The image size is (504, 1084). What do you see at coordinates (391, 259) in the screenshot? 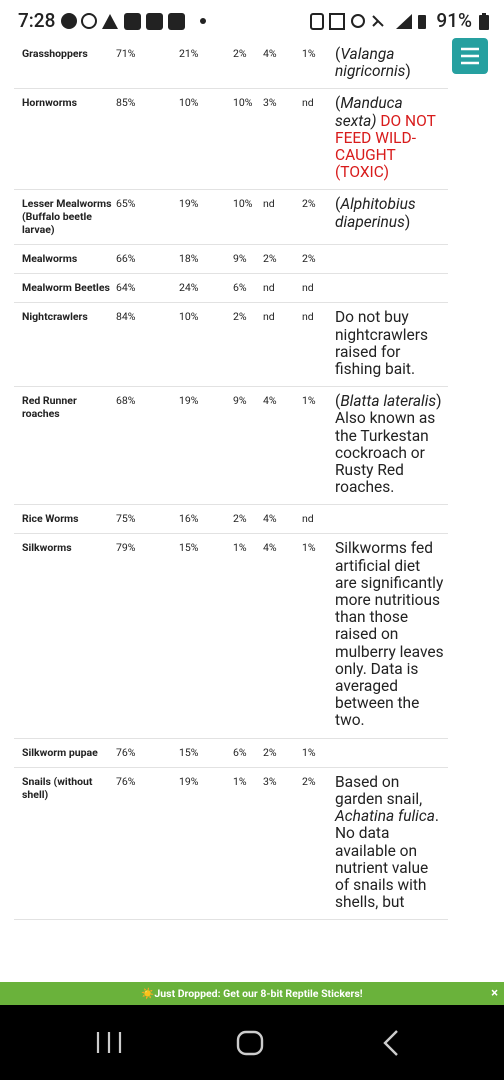
I see `note` at bounding box center [391, 259].